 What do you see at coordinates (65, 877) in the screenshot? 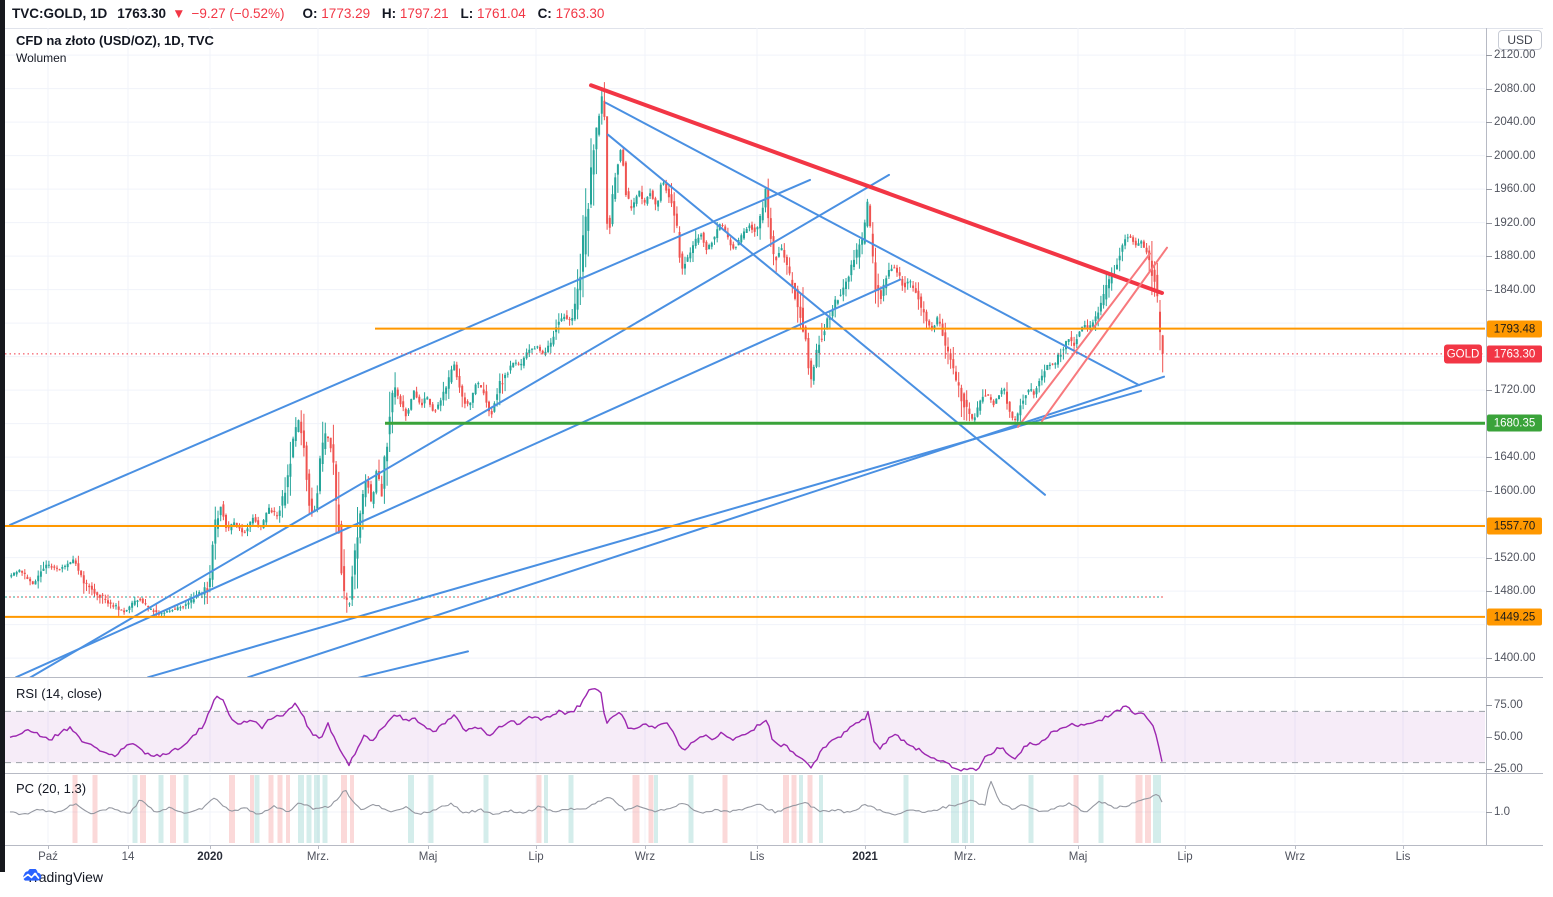
I see `tradingview-logo-text: TradingView` at bounding box center [65, 877].